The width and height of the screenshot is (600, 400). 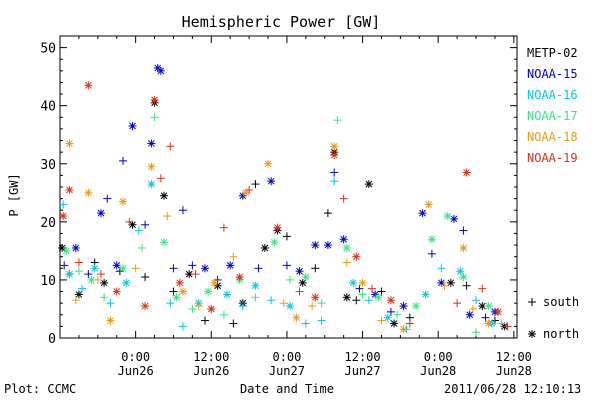 What do you see at coordinates (552, 53) in the screenshot?
I see `legend-entry-metp-02: METP-02` at bounding box center [552, 53].